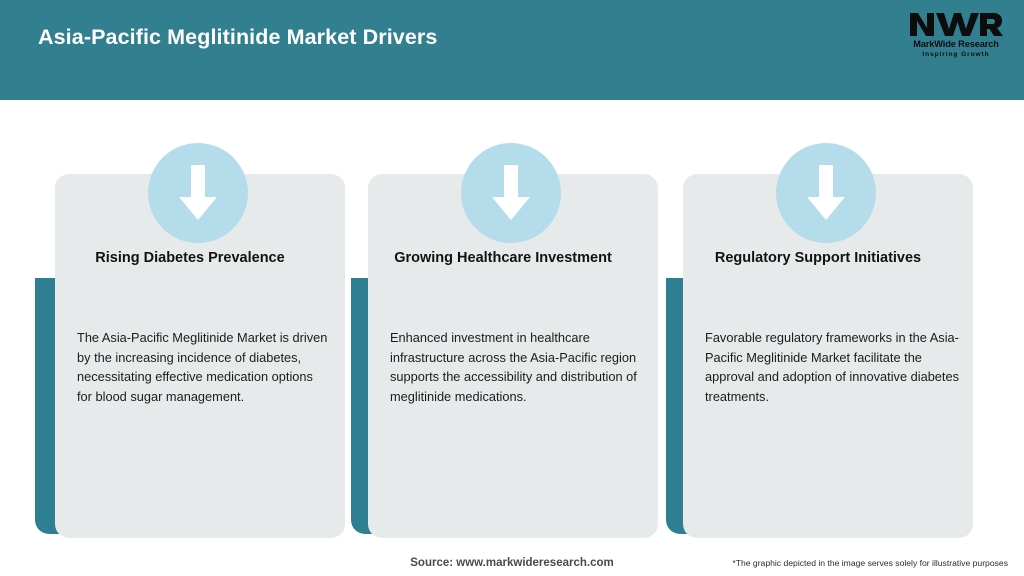  What do you see at coordinates (190, 258) in the screenshot?
I see `card-title: Rising Diabetes Prevalence` at bounding box center [190, 258].